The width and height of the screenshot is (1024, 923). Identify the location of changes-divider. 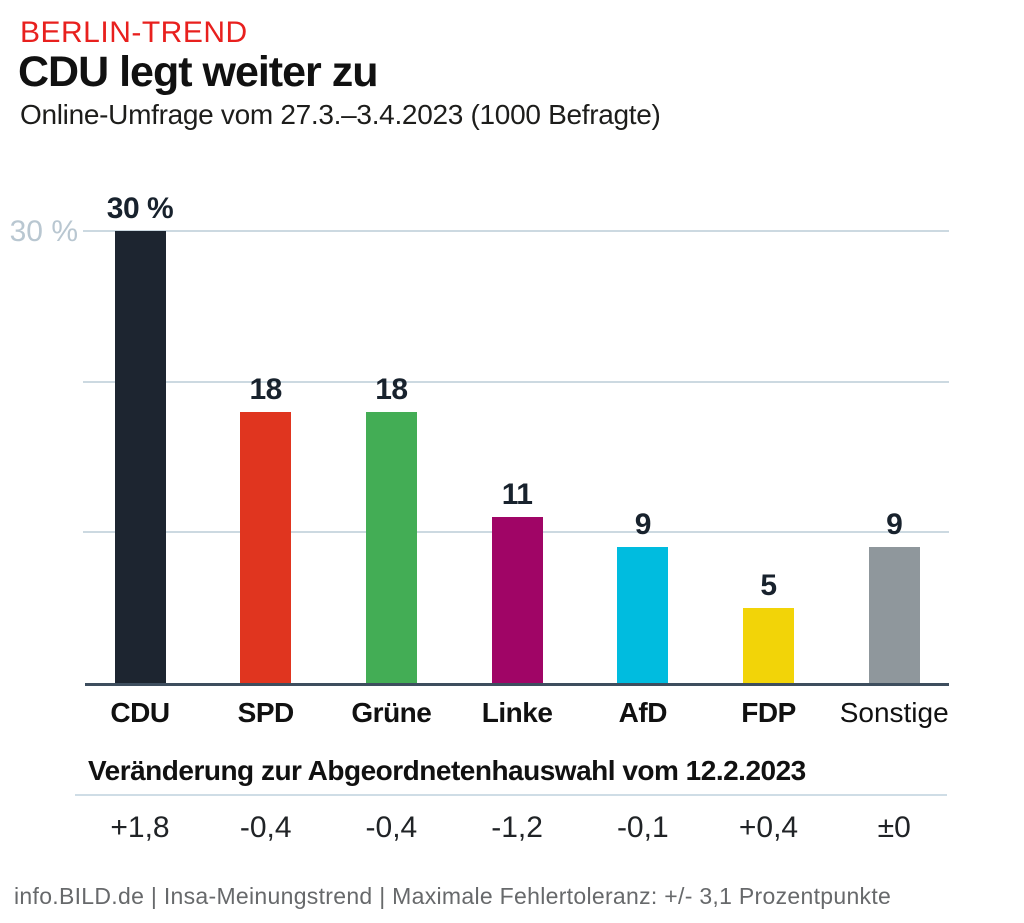
(511, 795).